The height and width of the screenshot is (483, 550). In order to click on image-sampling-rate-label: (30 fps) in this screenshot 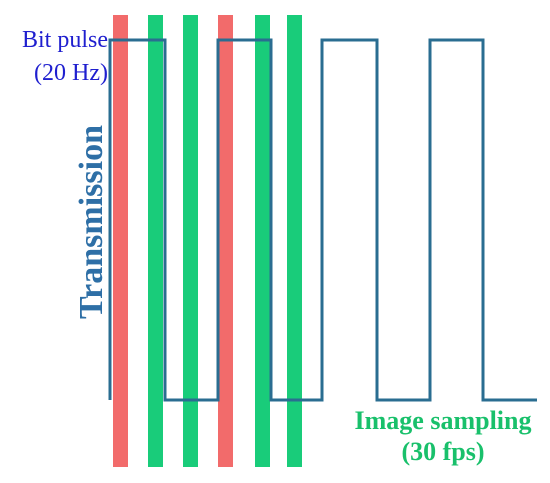, I will do `click(442, 451)`.